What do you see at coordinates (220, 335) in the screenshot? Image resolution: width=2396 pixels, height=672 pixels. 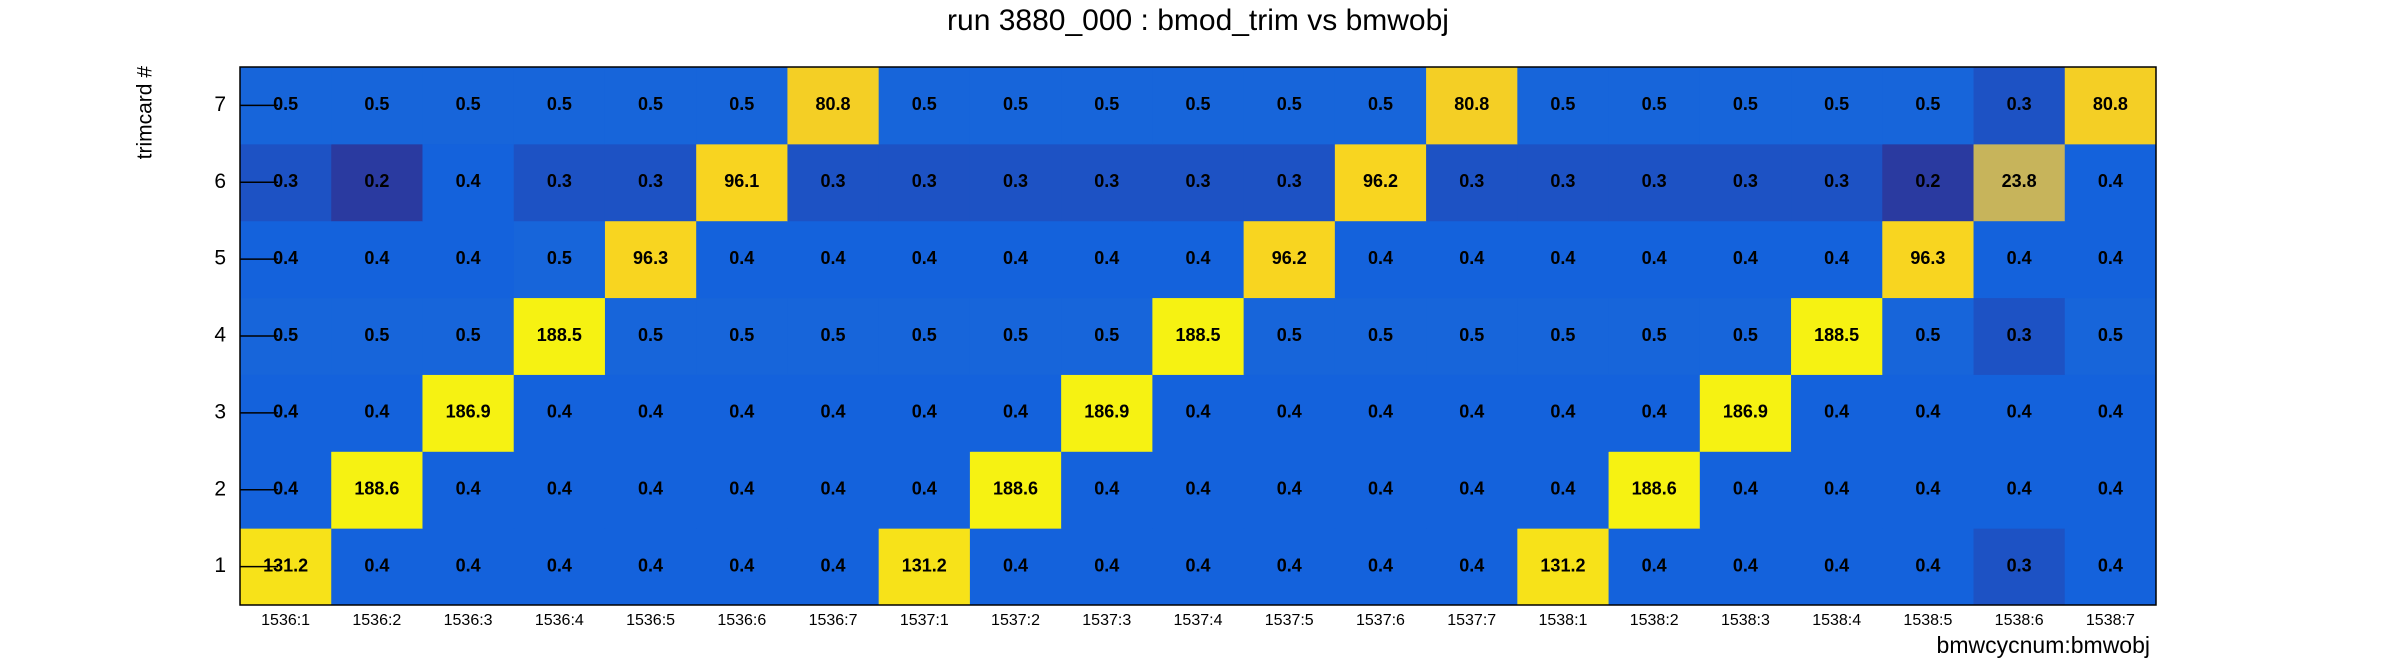 I see `y-tick-label: 4` at bounding box center [220, 335].